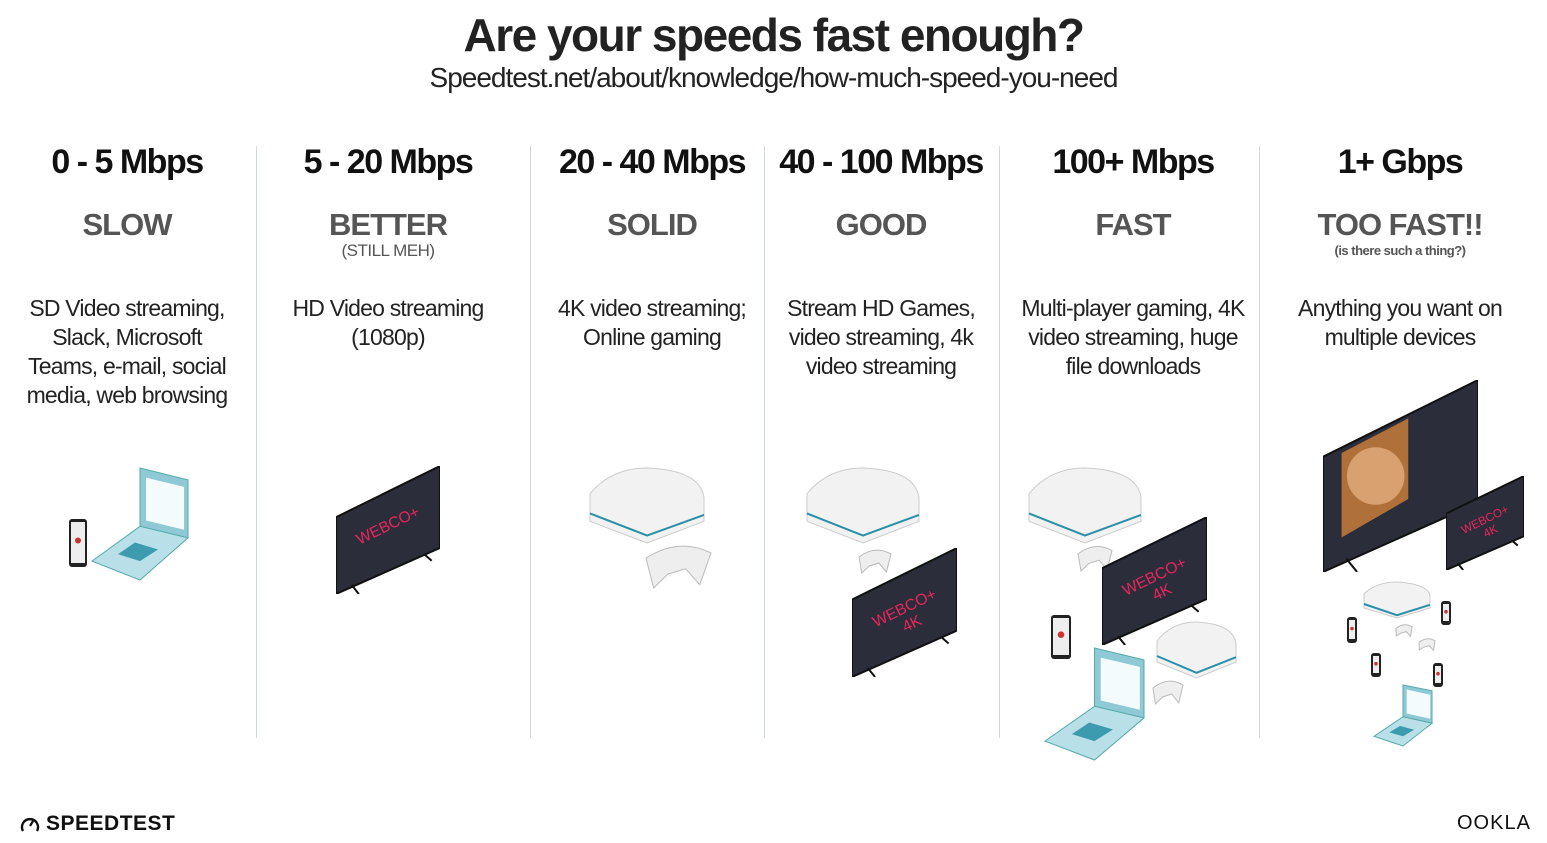  Describe the element at coordinates (388, 322) in the screenshot. I see `use-description: HD Video streaming (1080p)` at that location.